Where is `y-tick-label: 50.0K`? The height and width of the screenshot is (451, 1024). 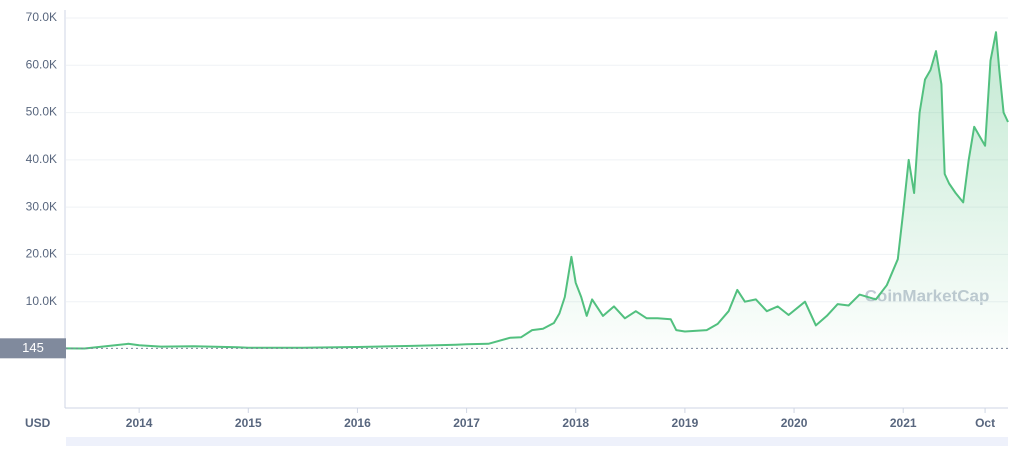
y-tick-label: 50.0K is located at coordinates (41, 112).